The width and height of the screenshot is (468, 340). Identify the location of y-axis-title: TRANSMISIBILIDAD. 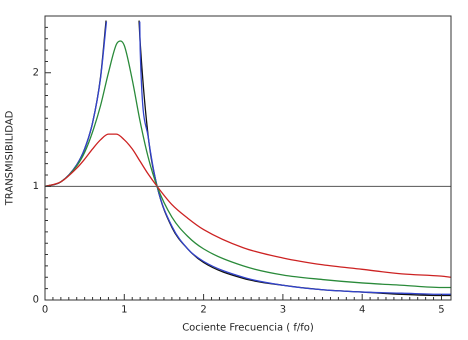
(10, 158).